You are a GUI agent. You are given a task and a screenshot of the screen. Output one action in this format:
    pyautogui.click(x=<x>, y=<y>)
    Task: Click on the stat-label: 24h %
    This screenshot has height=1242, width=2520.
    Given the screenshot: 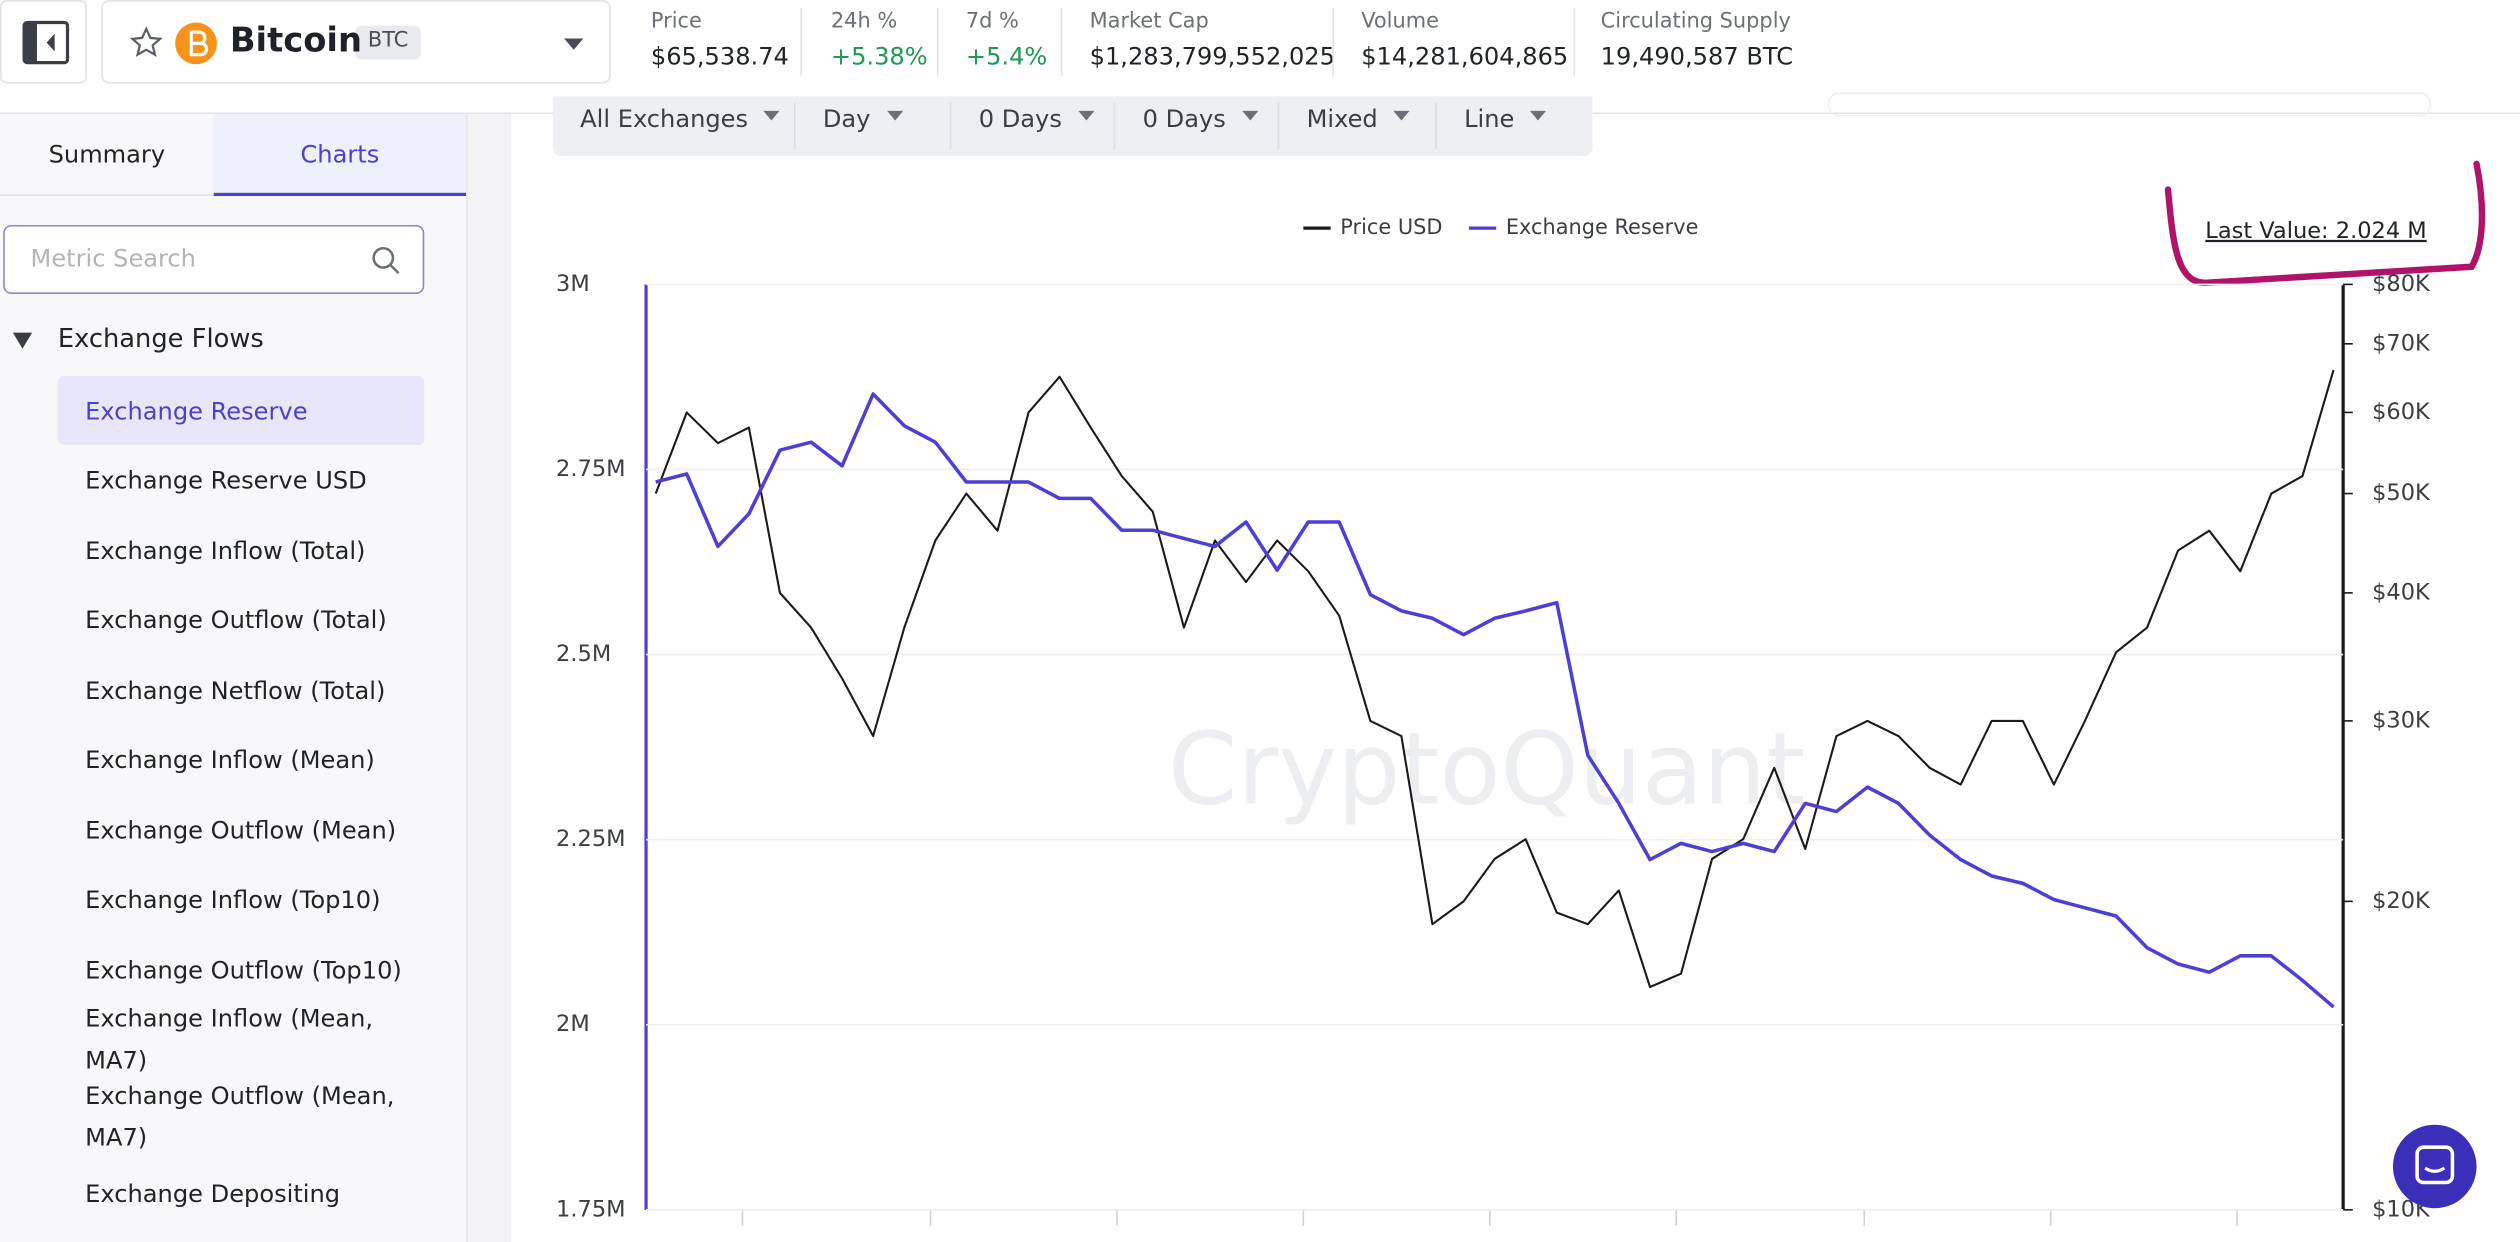 What is the action you would take?
    pyautogui.click(x=864, y=21)
    